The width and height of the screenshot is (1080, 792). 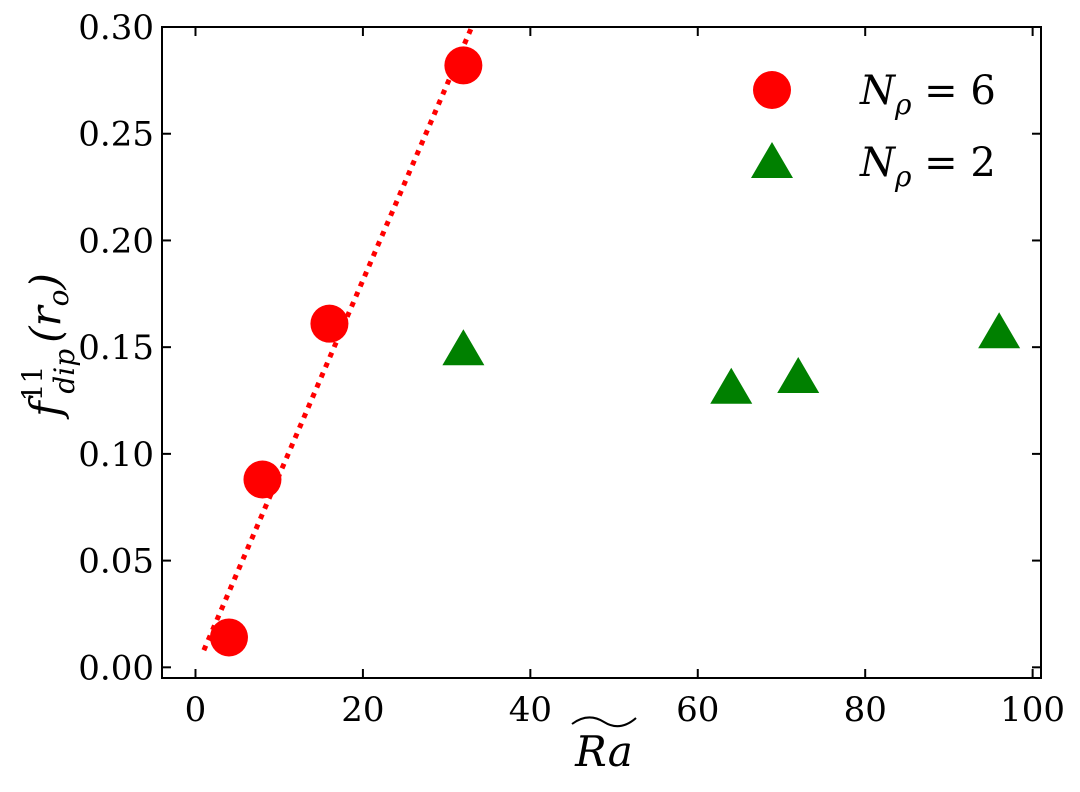 I want to click on x-tick-label: 60, so click(x=697, y=710).